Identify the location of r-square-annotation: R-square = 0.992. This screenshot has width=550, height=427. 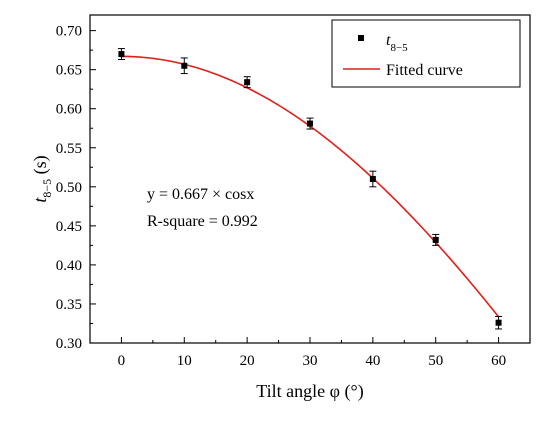
(202, 221).